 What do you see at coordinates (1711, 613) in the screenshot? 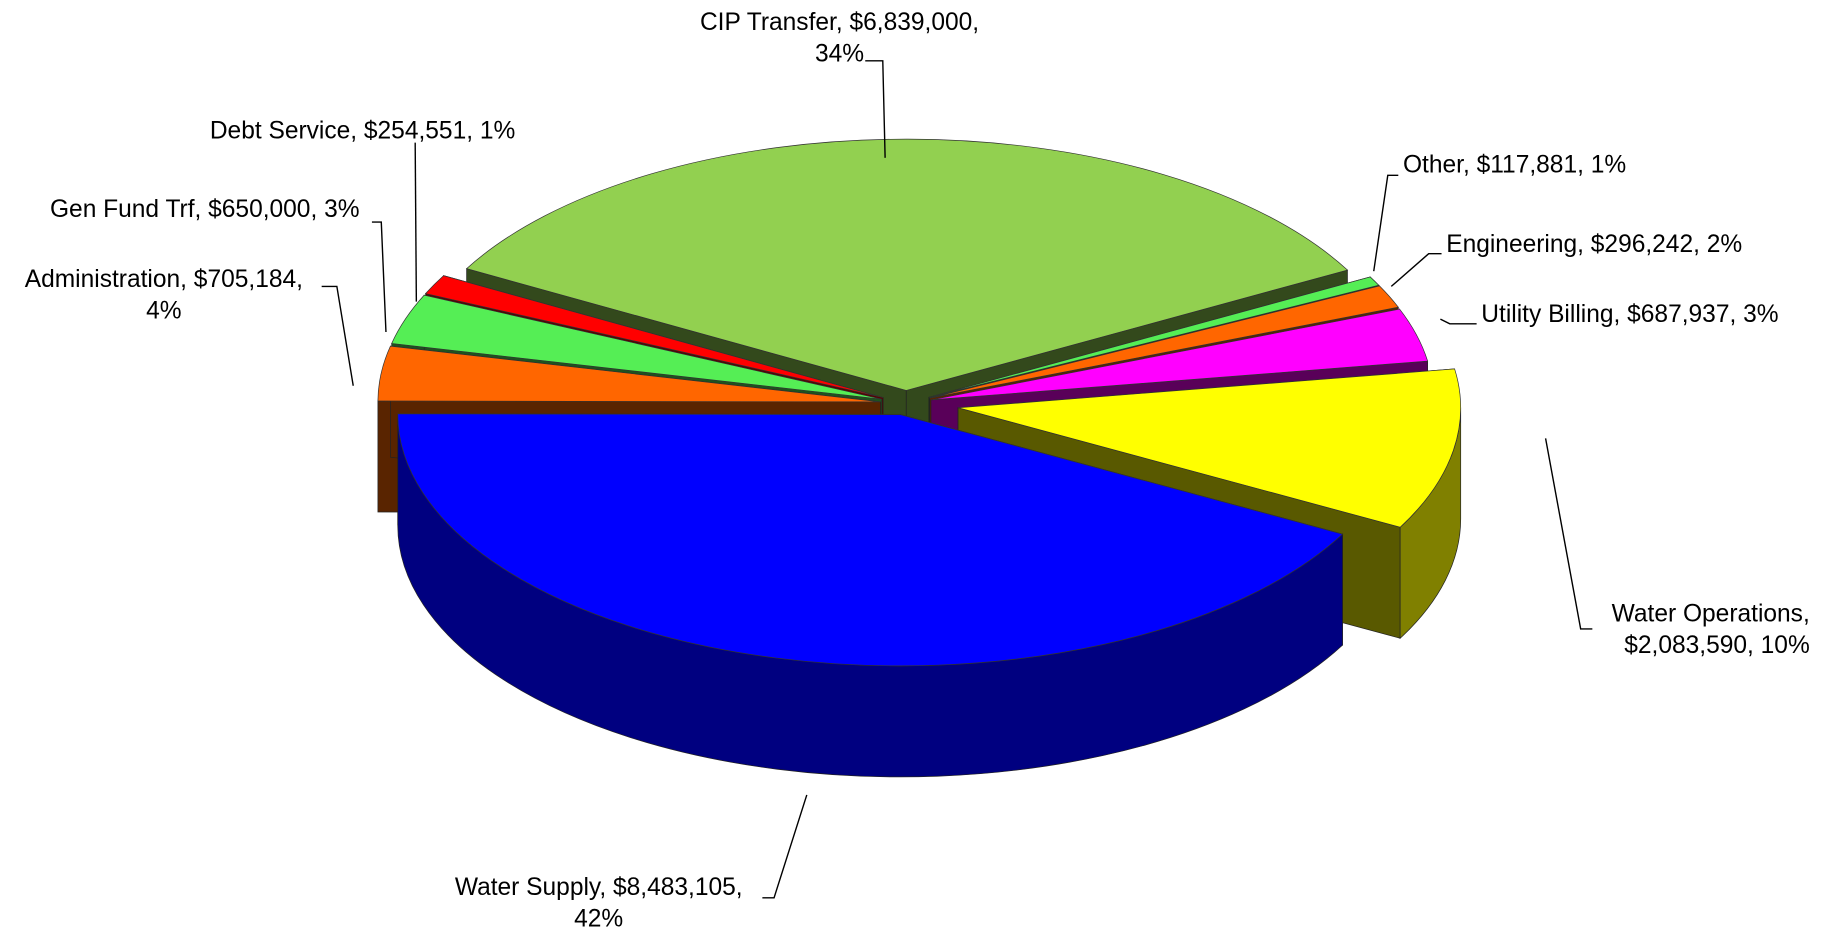
I see `data-label: Water Operations,` at bounding box center [1711, 613].